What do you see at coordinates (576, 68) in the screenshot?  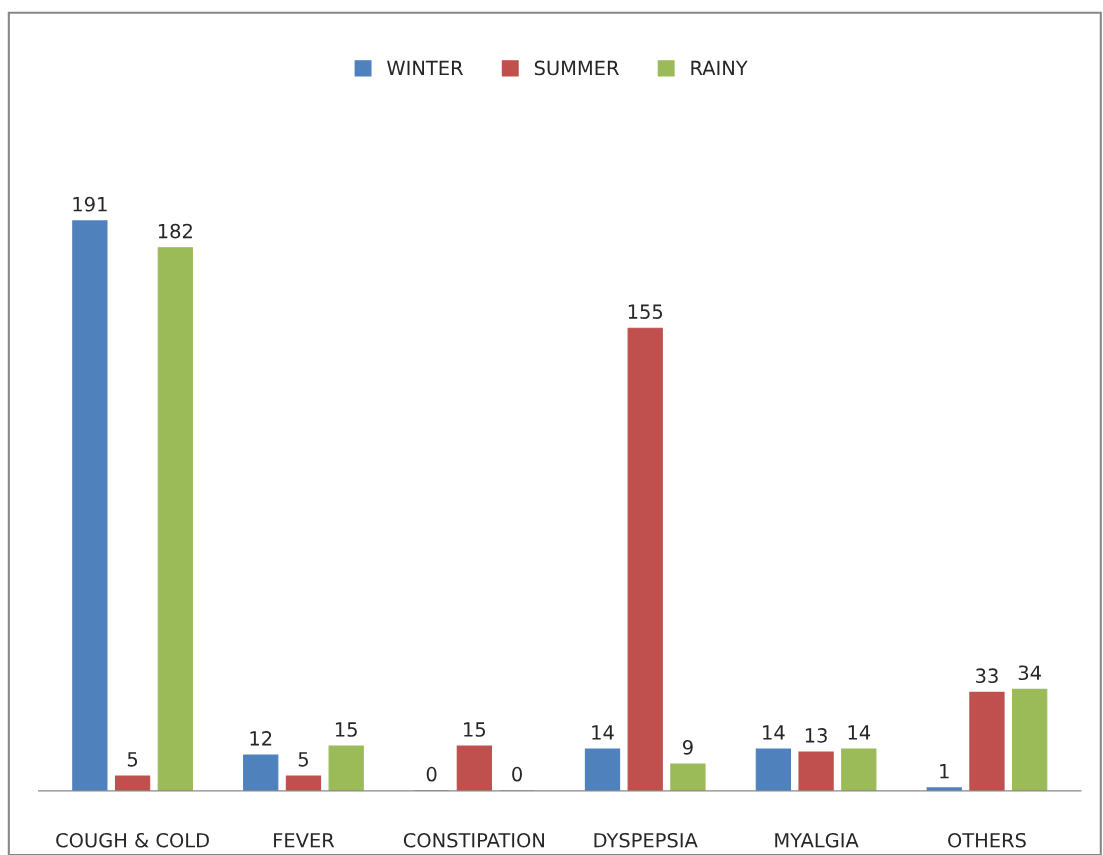 I see `legend-label: SUMMER` at bounding box center [576, 68].